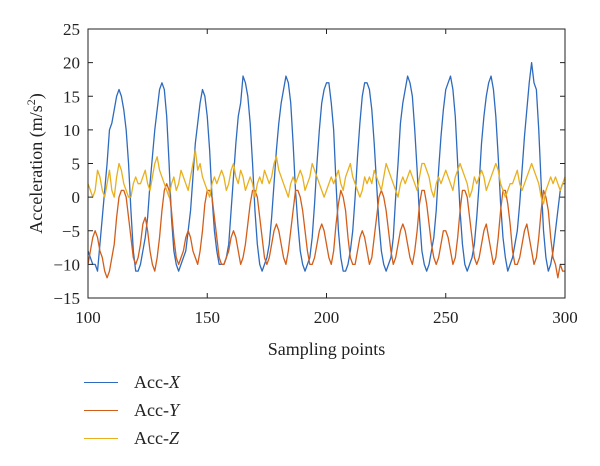  What do you see at coordinates (156, 437) in the screenshot?
I see `legend-label-acc-z: Acc-Z` at bounding box center [156, 437].